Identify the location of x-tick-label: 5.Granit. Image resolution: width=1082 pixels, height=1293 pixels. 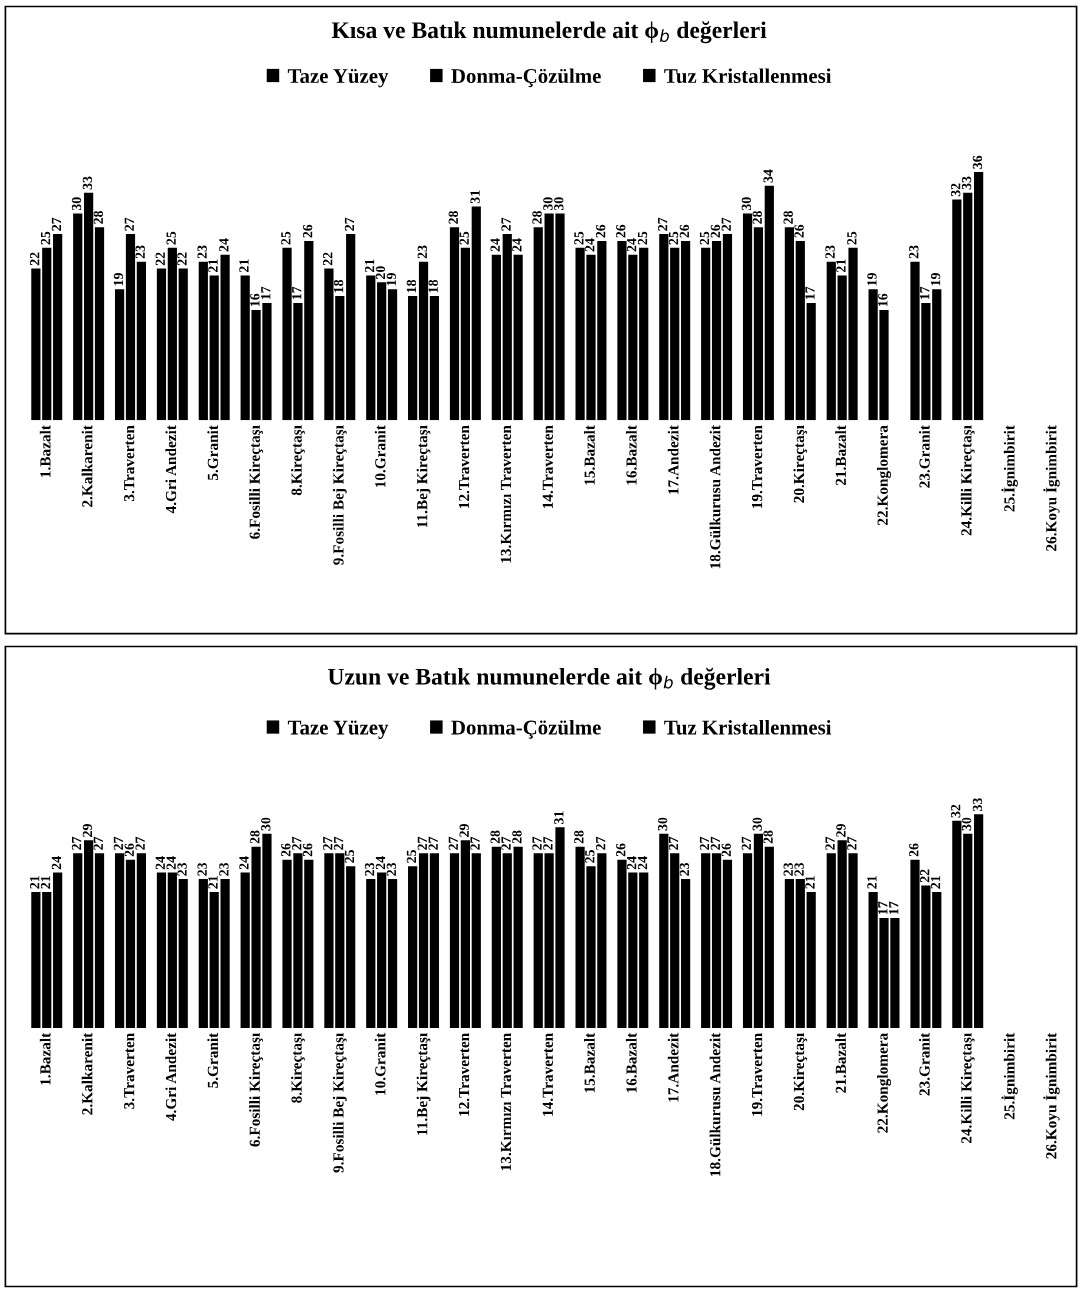
(213, 1060).